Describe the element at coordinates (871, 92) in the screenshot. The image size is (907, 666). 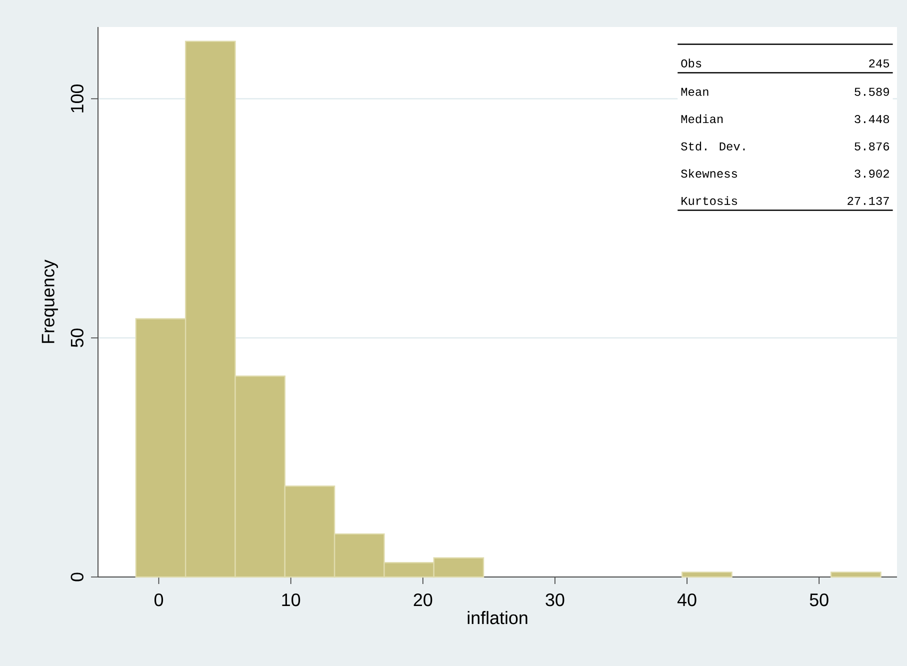
I see `annotation: 5.589` at that location.